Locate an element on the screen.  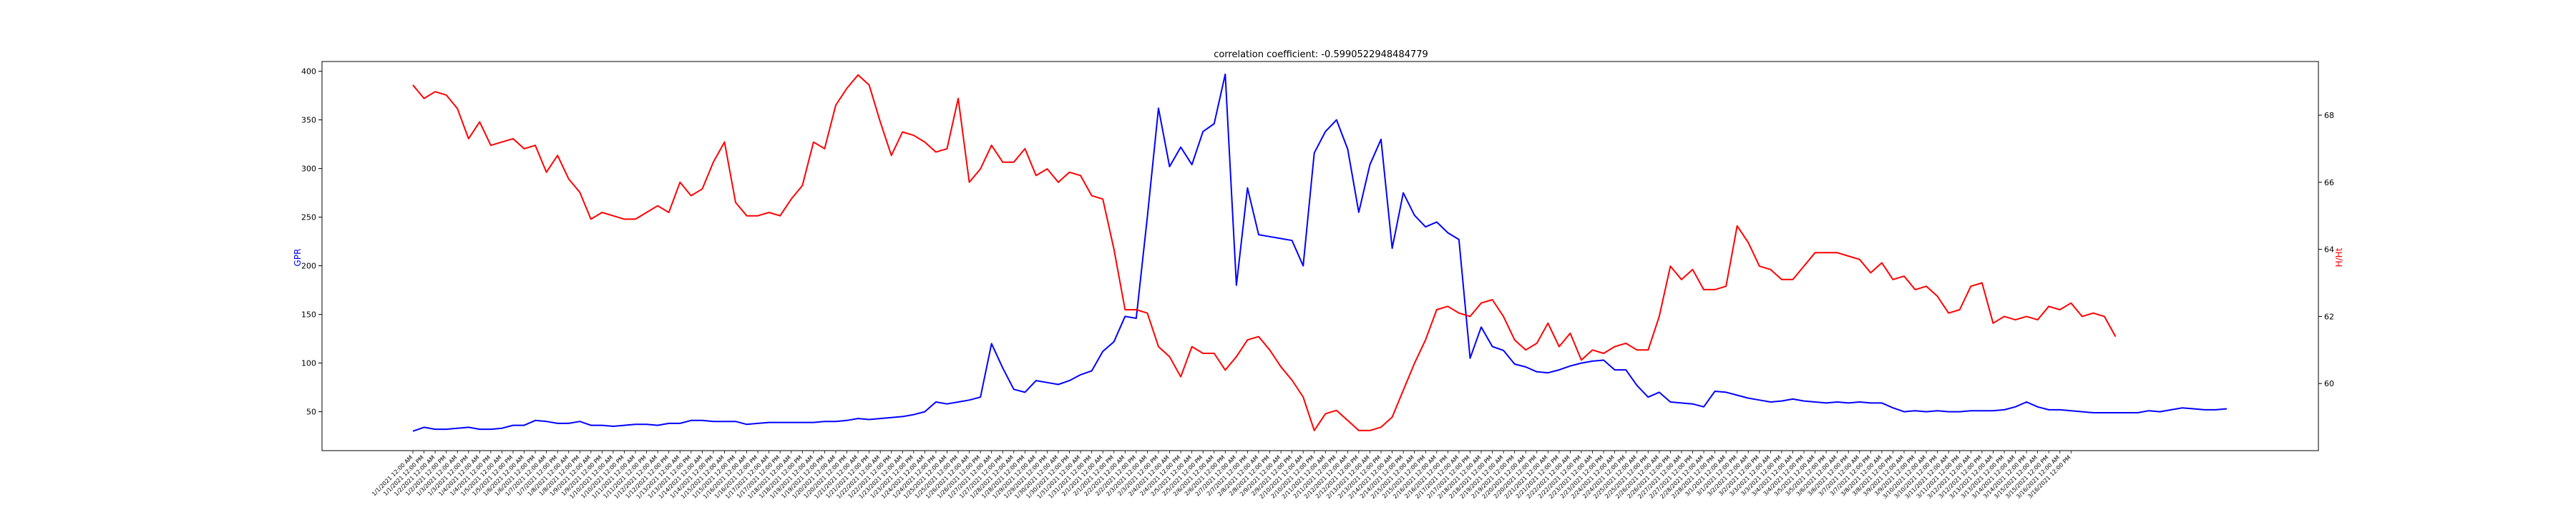
y-right-tick-label: 60 is located at coordinates (2329, 384).